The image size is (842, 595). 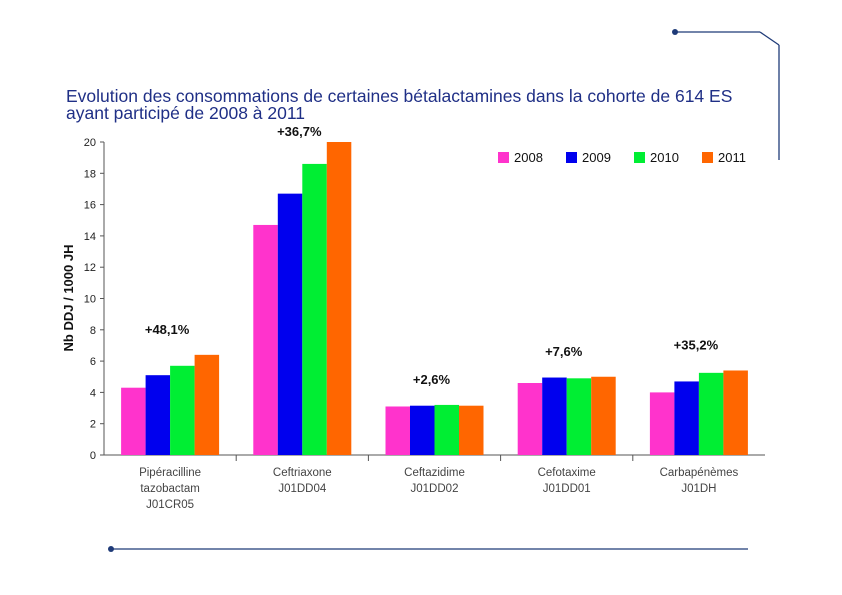 What do you see at coordinates (170, 473) in the screenshot?
I see `x-tick-label: Pipéracilline` at bounding box center [170, 473].